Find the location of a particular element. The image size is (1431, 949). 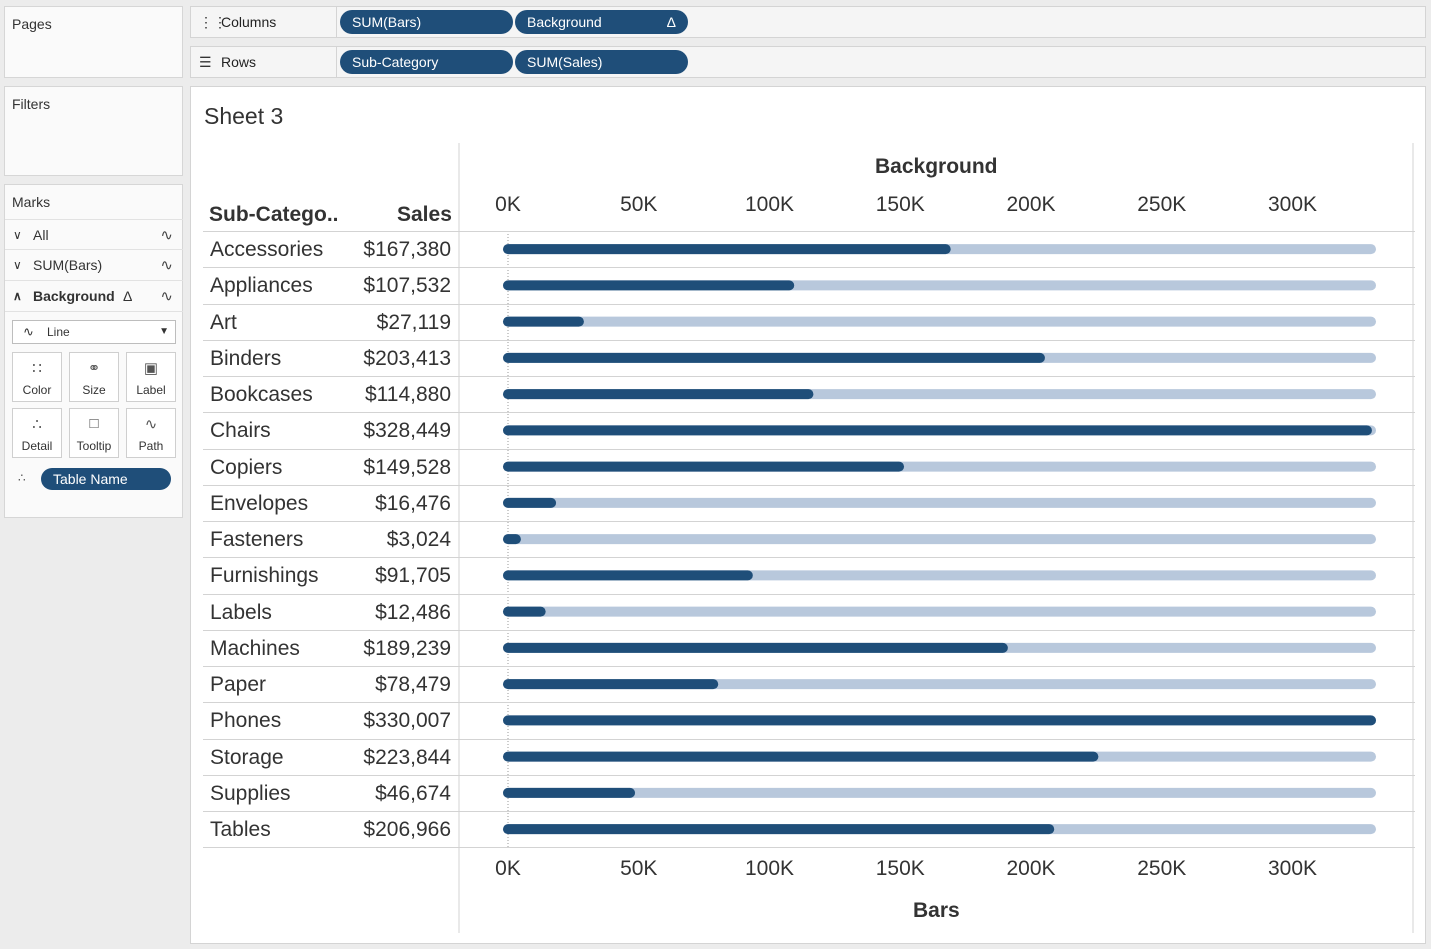

category-label: Appliances is located at coordinates (261, 286).